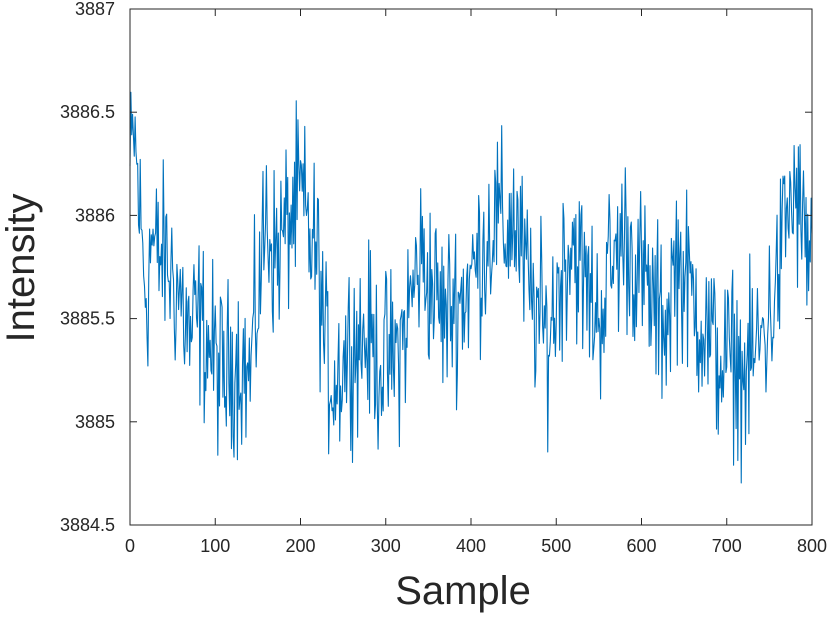 The image size is (831, 618). Describe the element at coordinates (130, 546) in the screenshot. I see `x-tick-label: 0` at that location.